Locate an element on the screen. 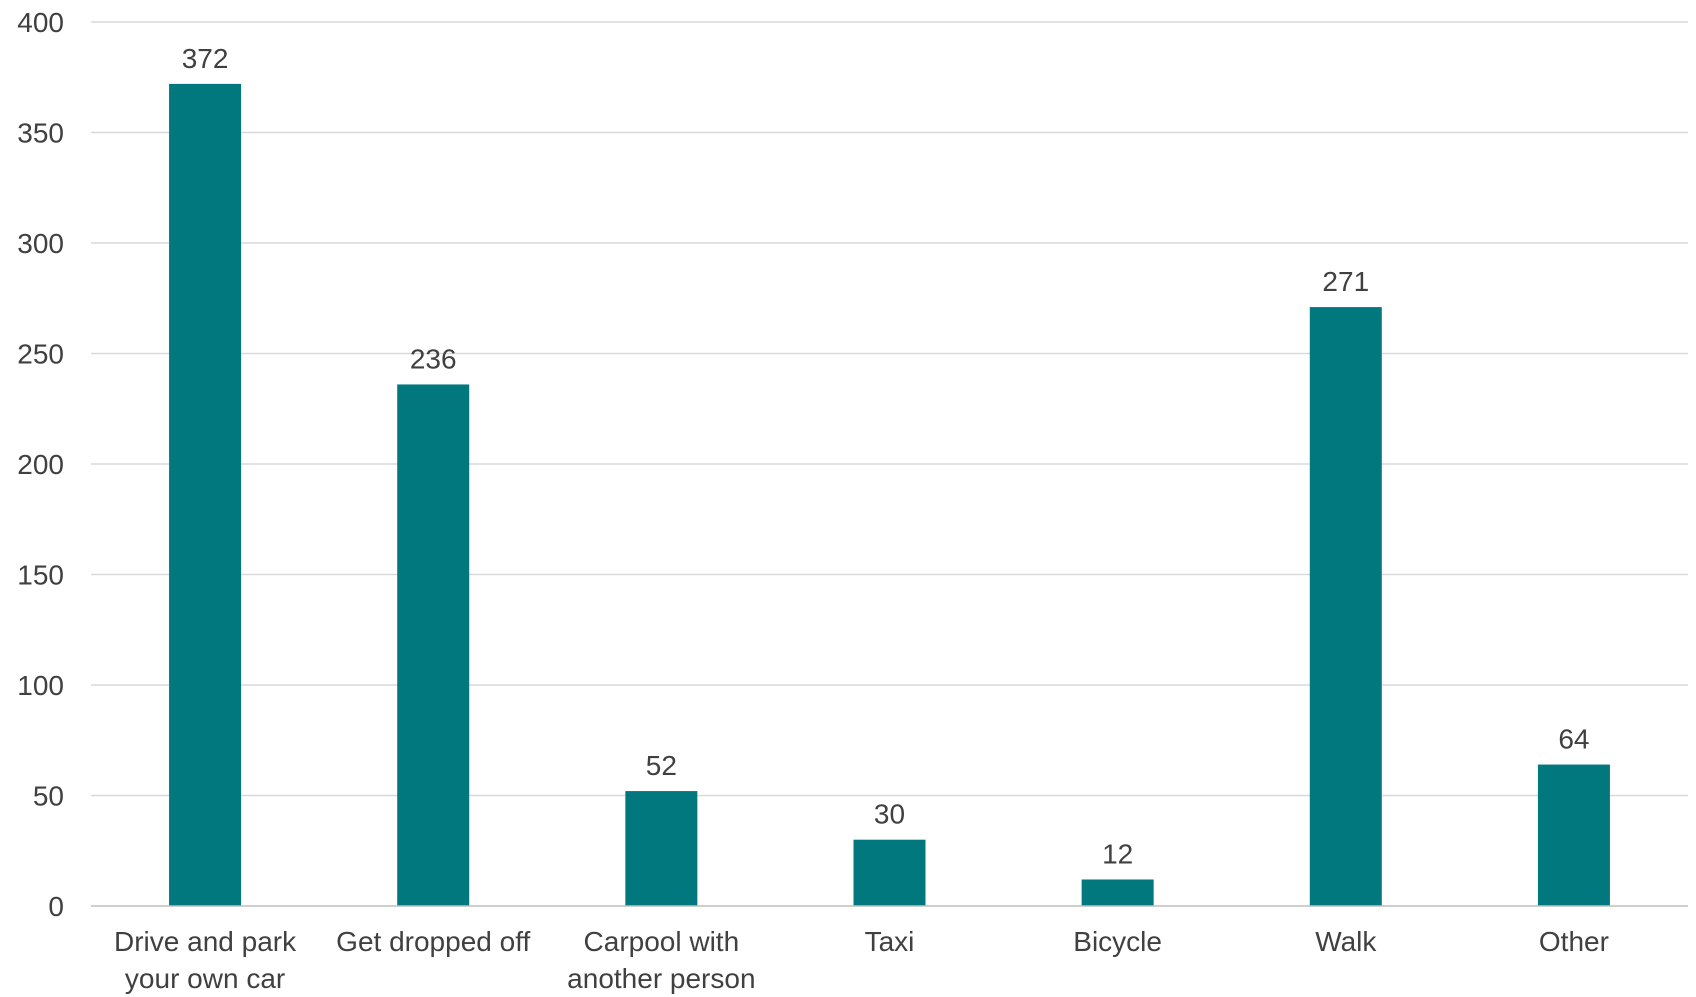  data-label: 271 is located at coordinates (1345, 281).